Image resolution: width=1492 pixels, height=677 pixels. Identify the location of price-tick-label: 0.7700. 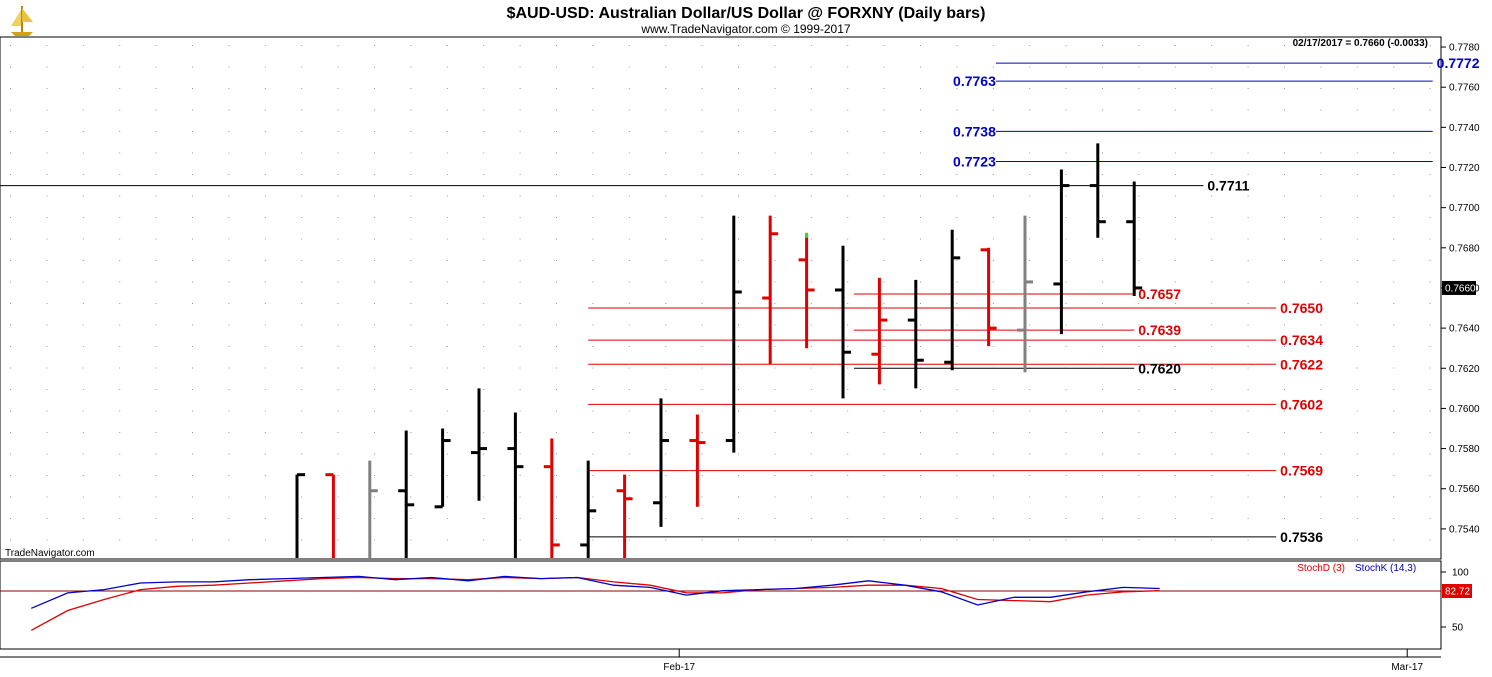
(1464, 208).